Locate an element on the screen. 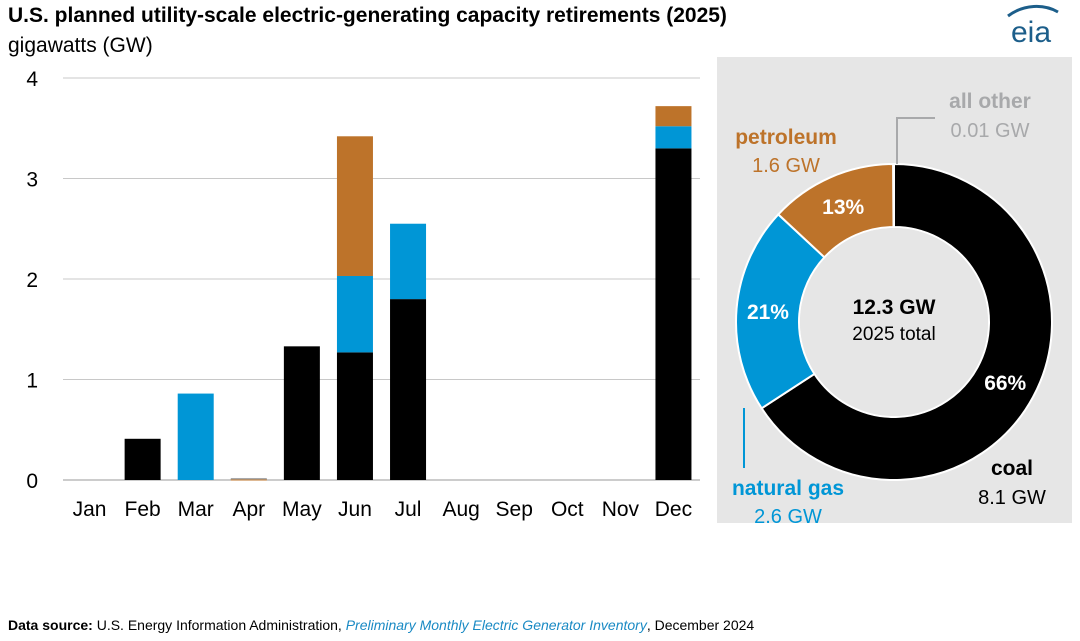  data-source-date: , December 2024 is located at coordinates (700, 625).